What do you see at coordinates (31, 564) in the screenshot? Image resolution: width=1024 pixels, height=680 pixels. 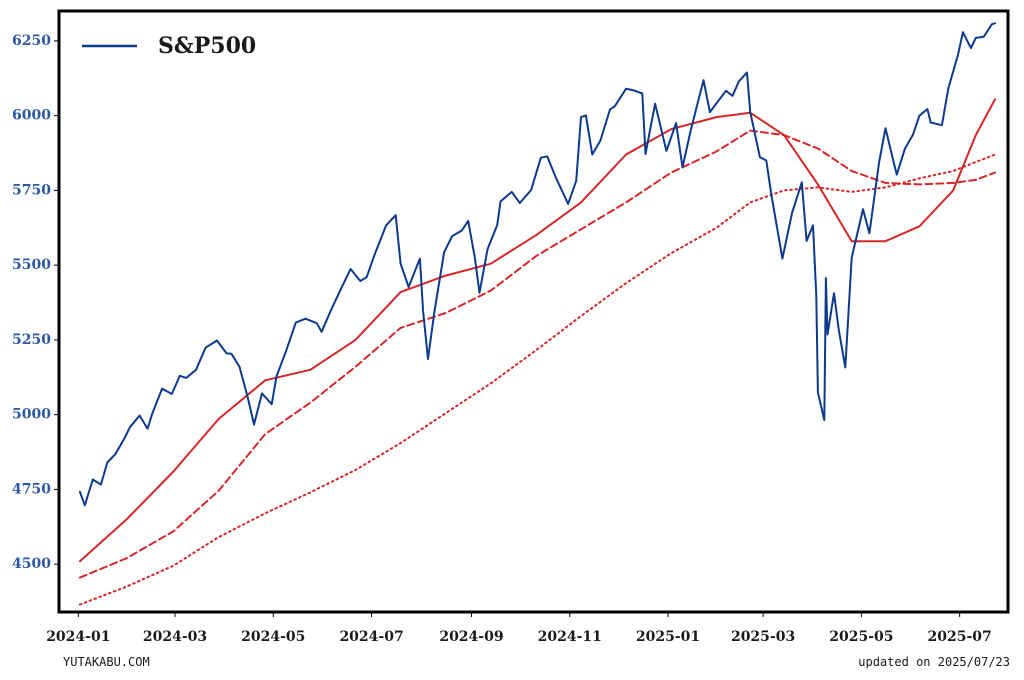 I see `y-tick-label: 4500` at bounding box center [31, 564].